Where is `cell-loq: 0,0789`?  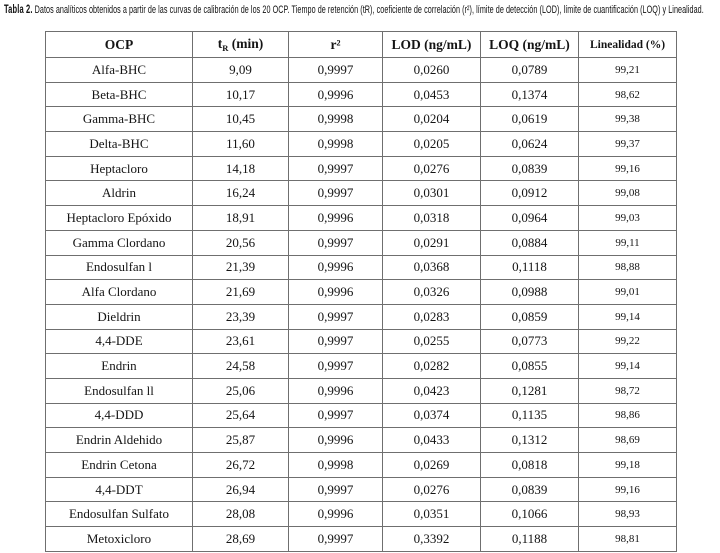 cell-loq: 0,0789 is located at coordinates (529, 70).